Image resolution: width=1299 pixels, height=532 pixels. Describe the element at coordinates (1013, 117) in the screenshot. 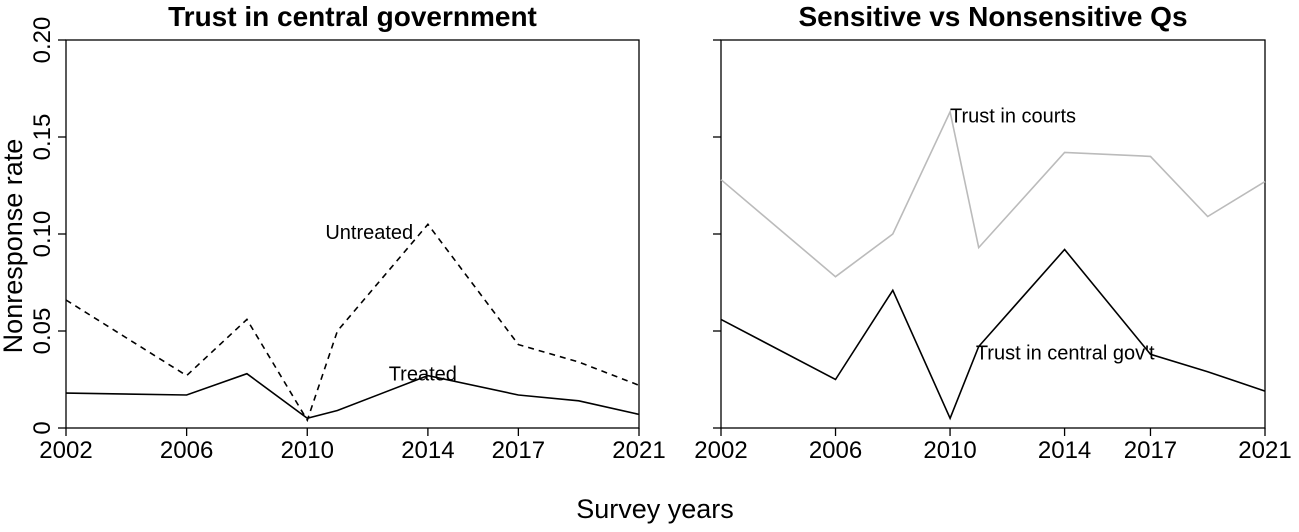

I see `series-annotation: Trust in courts` at that location.